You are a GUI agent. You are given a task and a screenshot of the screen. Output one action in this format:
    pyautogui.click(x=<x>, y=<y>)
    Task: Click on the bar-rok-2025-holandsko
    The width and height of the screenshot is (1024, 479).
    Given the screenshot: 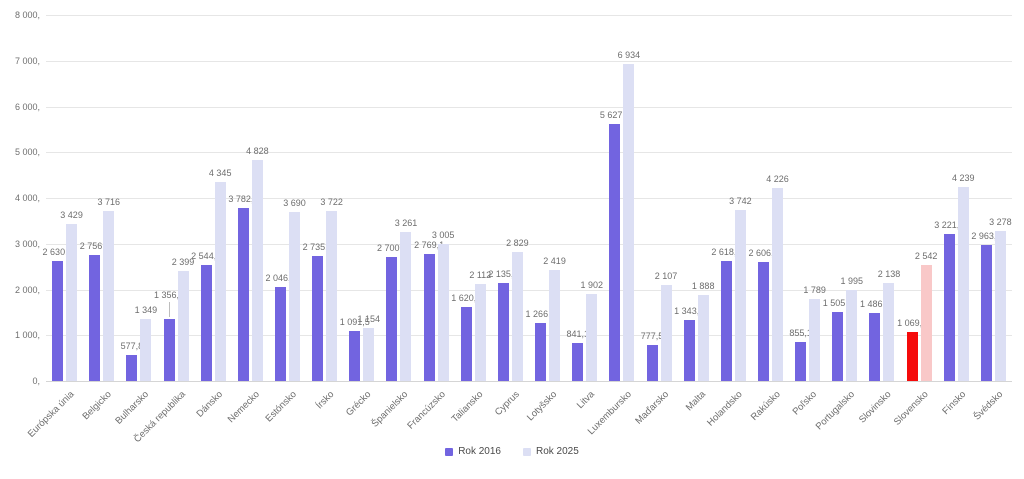 What is the action you would take?
    pyautogui.click(x=740, y=295)
    